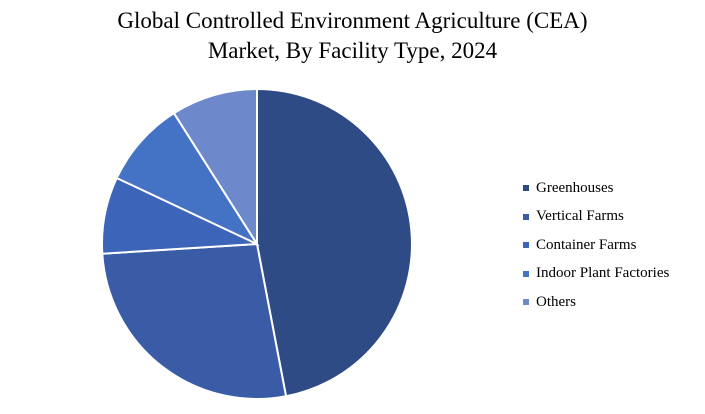  I want to click on legend-item-indoor-plant-factories: Indoor Plant Factories, so click(596, 274).